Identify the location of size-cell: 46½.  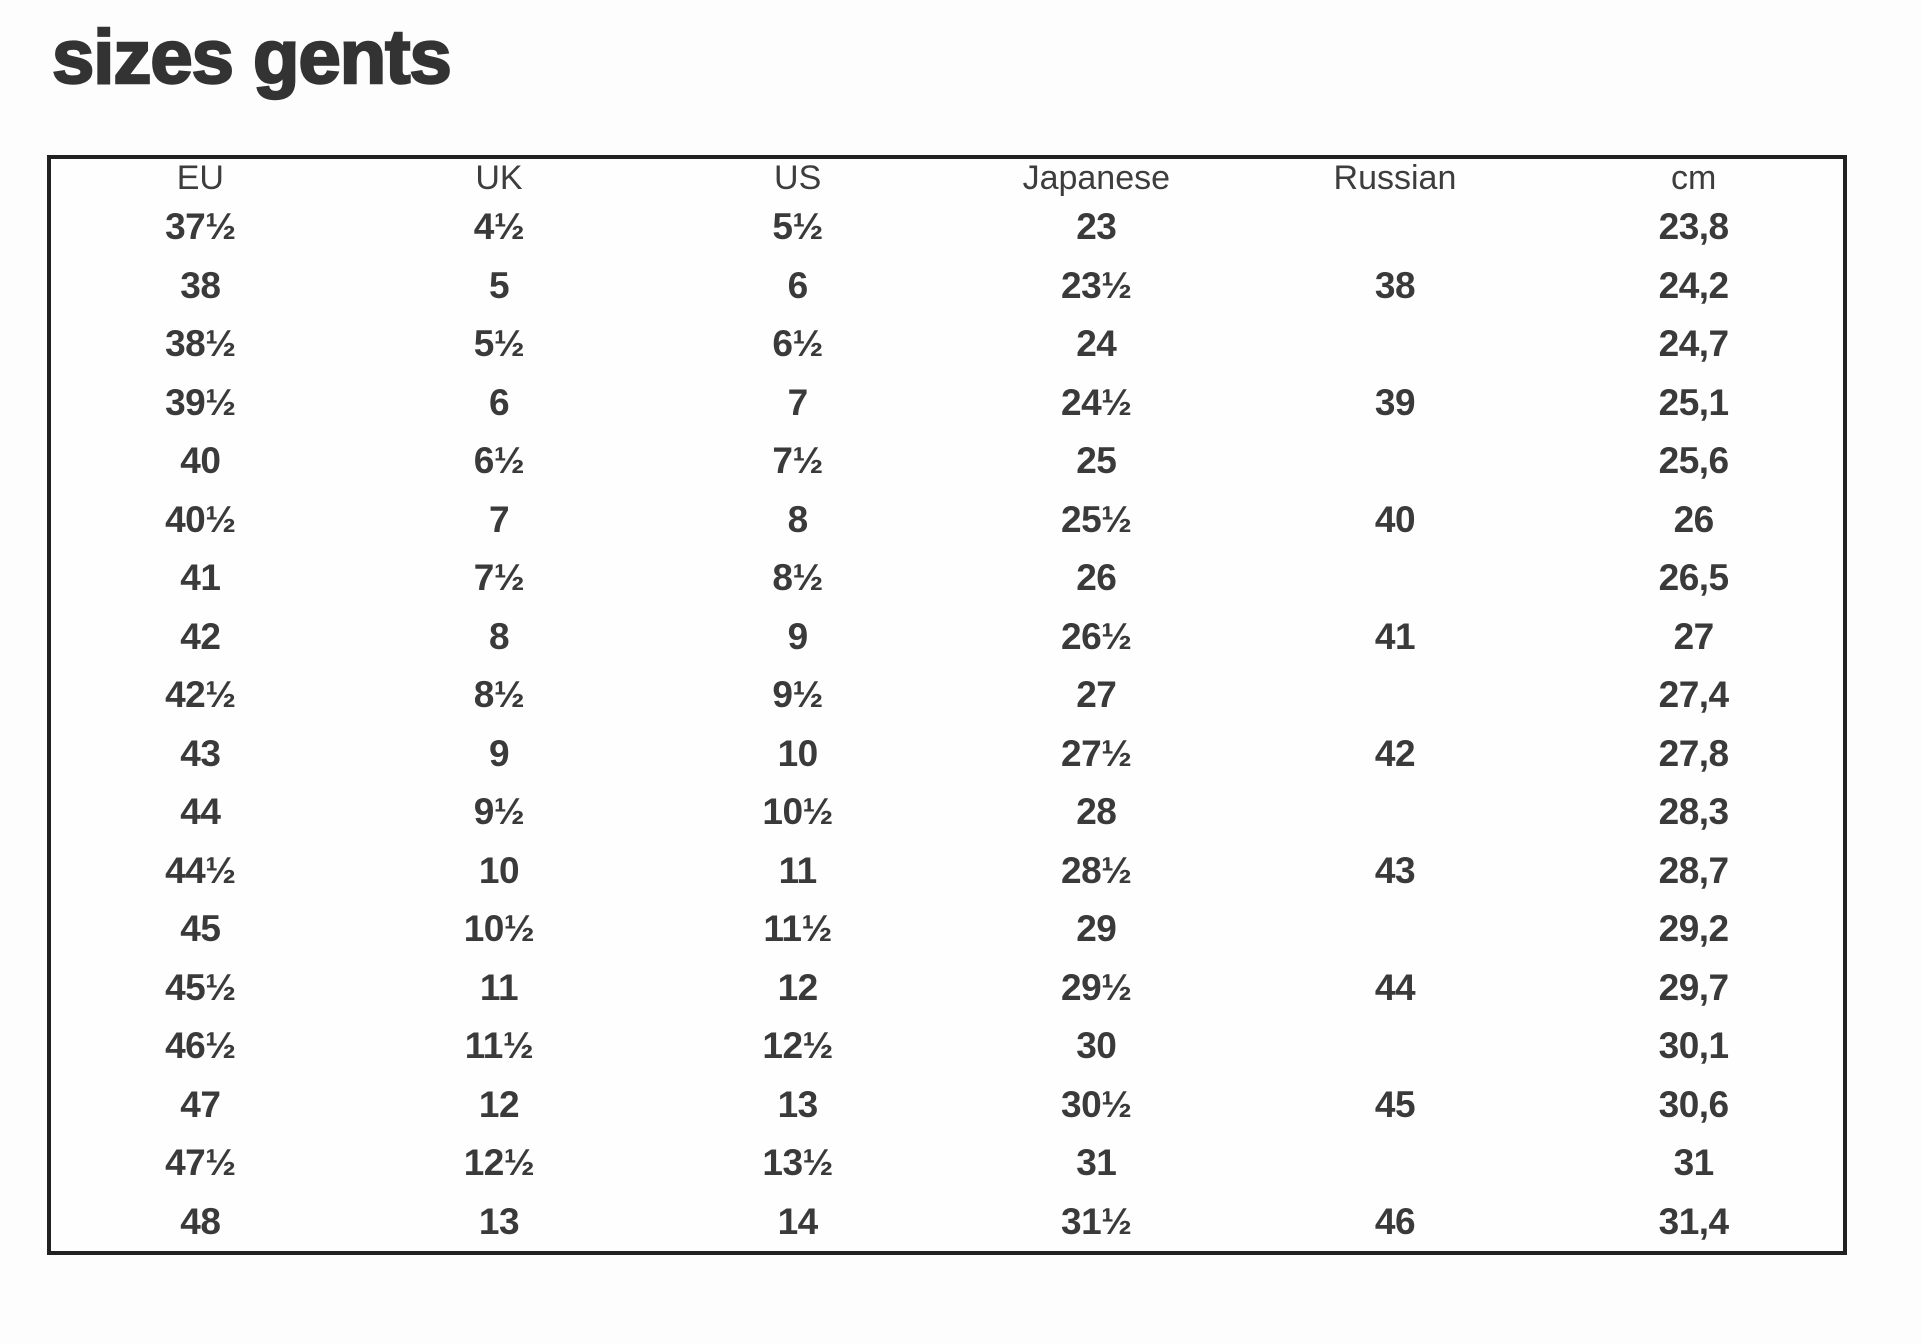
(200, 1046).